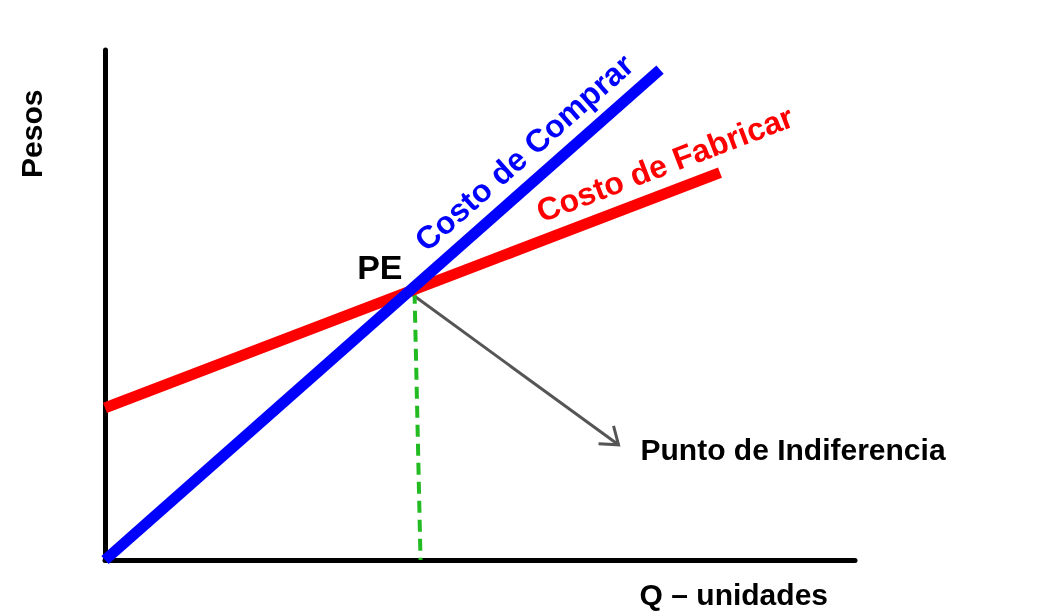 This screenshot has width=1043, height=611. What do you see at coordinates (734, 594) in the screenshot?
I see `x-axis-title: Q – unidades` at bounding box center [734, 594].